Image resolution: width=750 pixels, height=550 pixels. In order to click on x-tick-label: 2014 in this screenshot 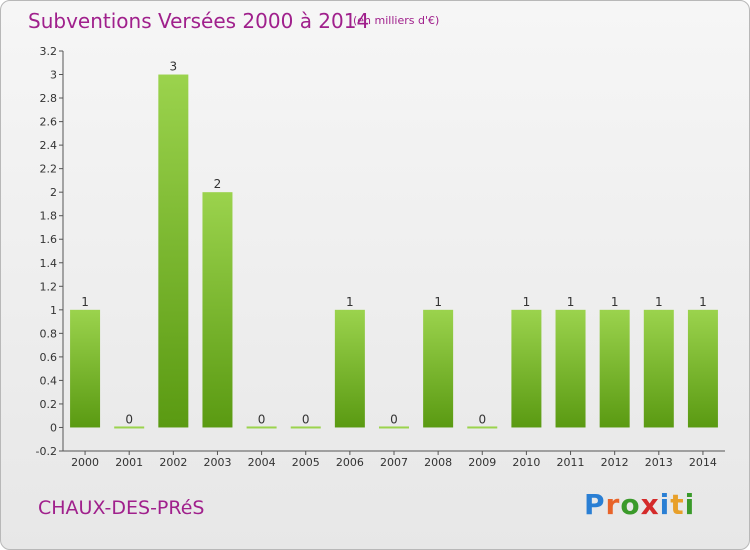, I will do `click(703, 462)`.